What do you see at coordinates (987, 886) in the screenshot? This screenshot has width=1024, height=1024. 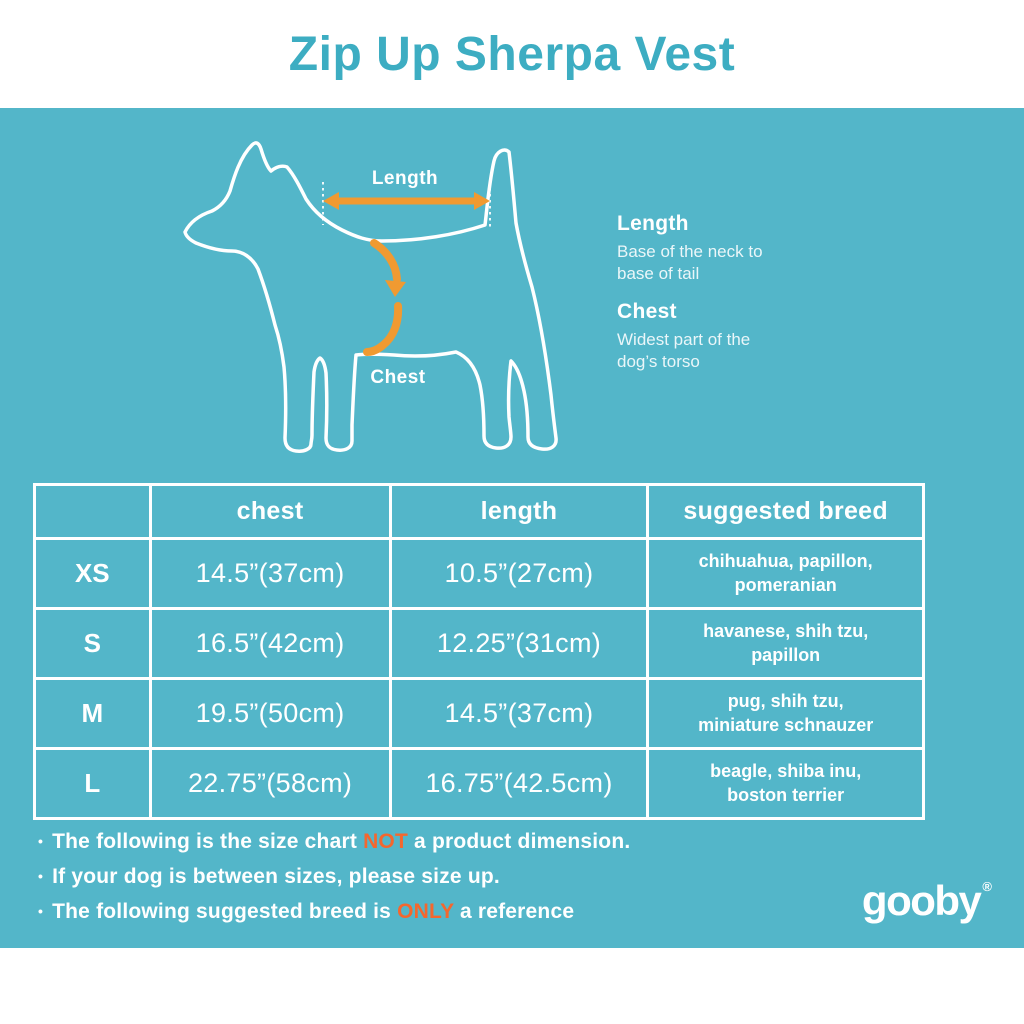 I see `registered-trademark-icon: ®` at bounding box center [987, 886].